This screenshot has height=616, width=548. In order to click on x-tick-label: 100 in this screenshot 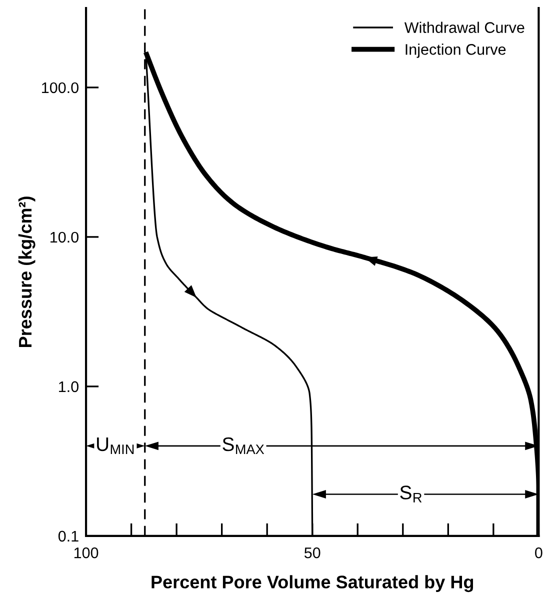, I will do `click(86, 552)`.